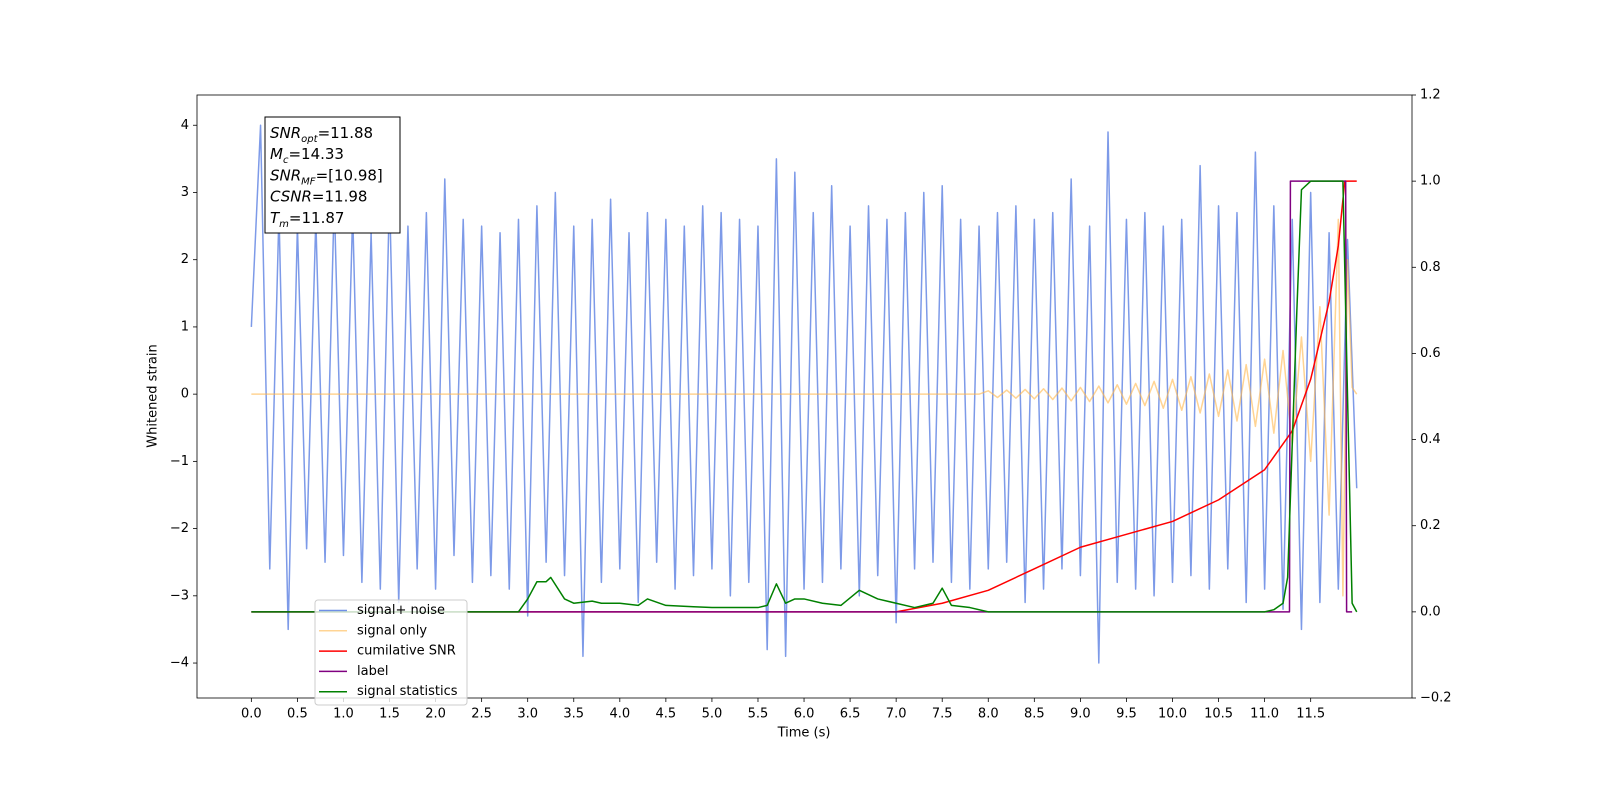  What do you see at coordinates (1264, 714) in the screenshot?
I see `x-tick-label: 11.0` at bounding box center [1264, 714].